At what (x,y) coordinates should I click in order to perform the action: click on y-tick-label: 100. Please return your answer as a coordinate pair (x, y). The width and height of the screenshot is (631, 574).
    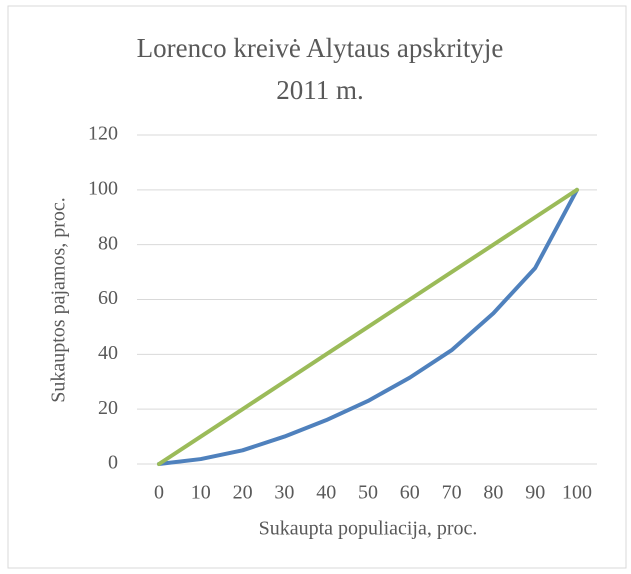
    Looking at the image, I should click on (103, 188).